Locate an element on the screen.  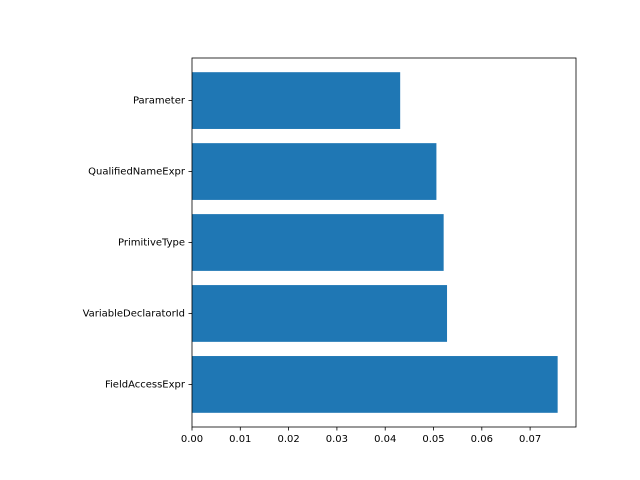
x-tick-label: 0.06 is located at coordinates (482, 439).